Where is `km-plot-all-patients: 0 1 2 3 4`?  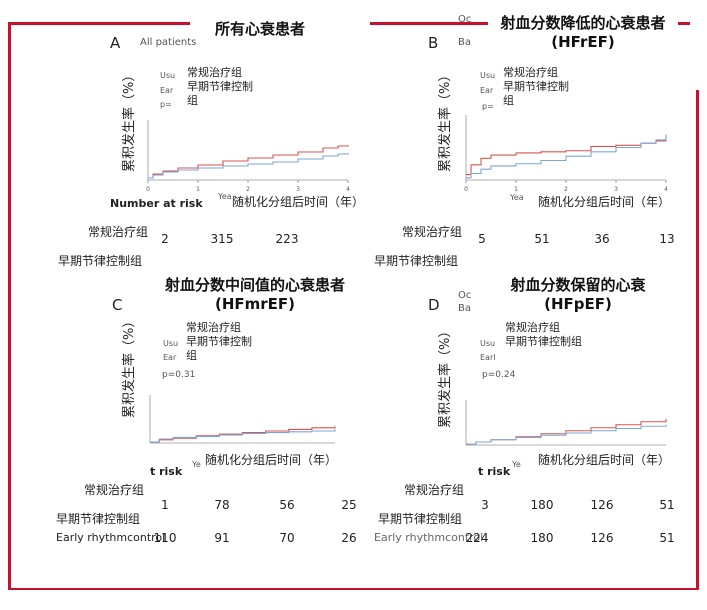 km-plot-all-patients: 0 1 2 3 4 is located at coordinates (248, 156).